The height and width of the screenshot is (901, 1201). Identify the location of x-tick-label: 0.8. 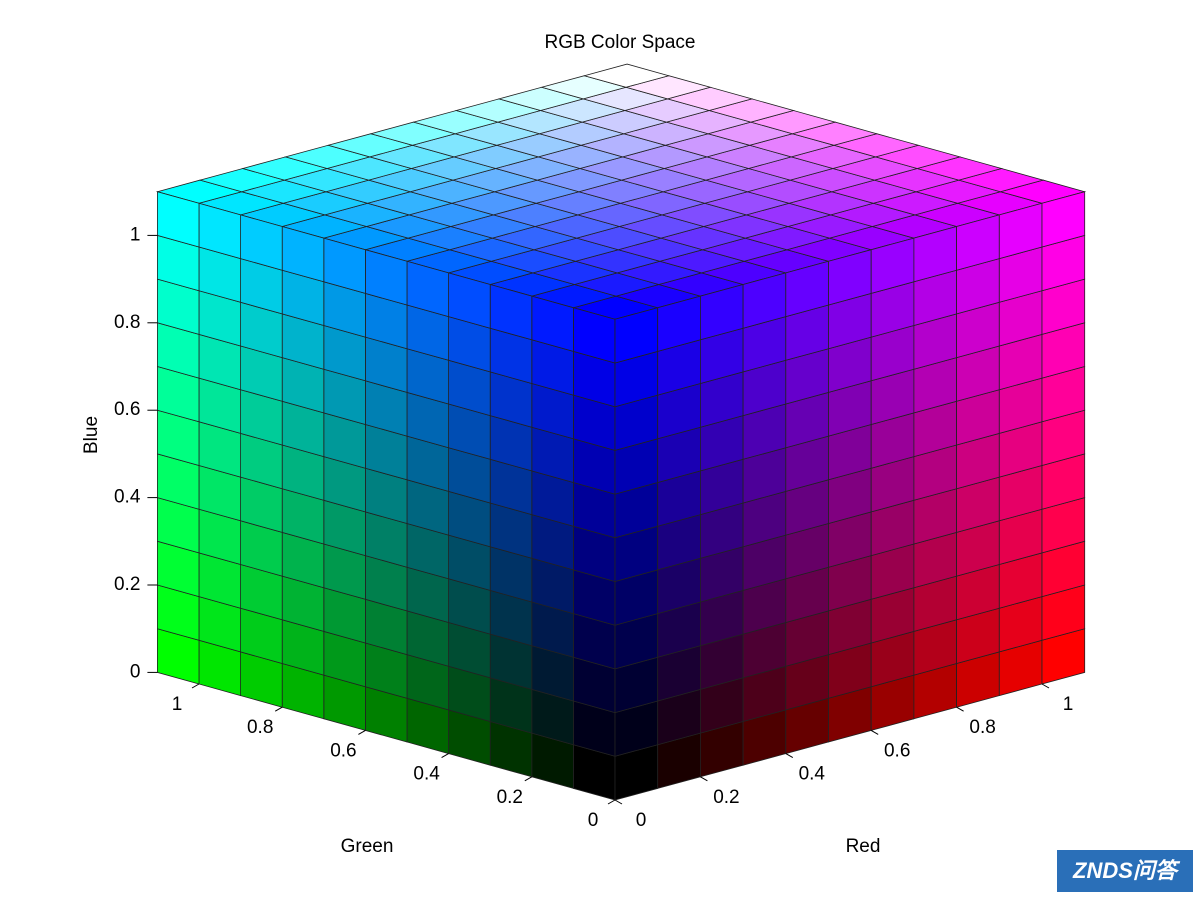
(982, 727).